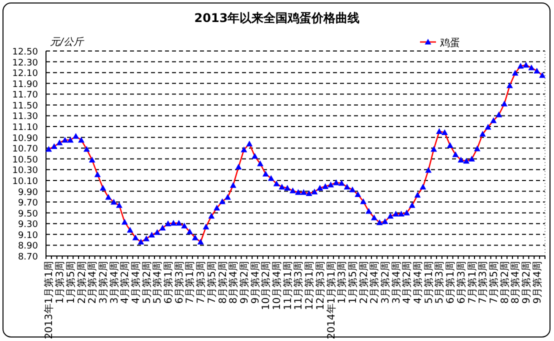  I want to click on x-tick-label: 5月第4周, so click(158, 282).